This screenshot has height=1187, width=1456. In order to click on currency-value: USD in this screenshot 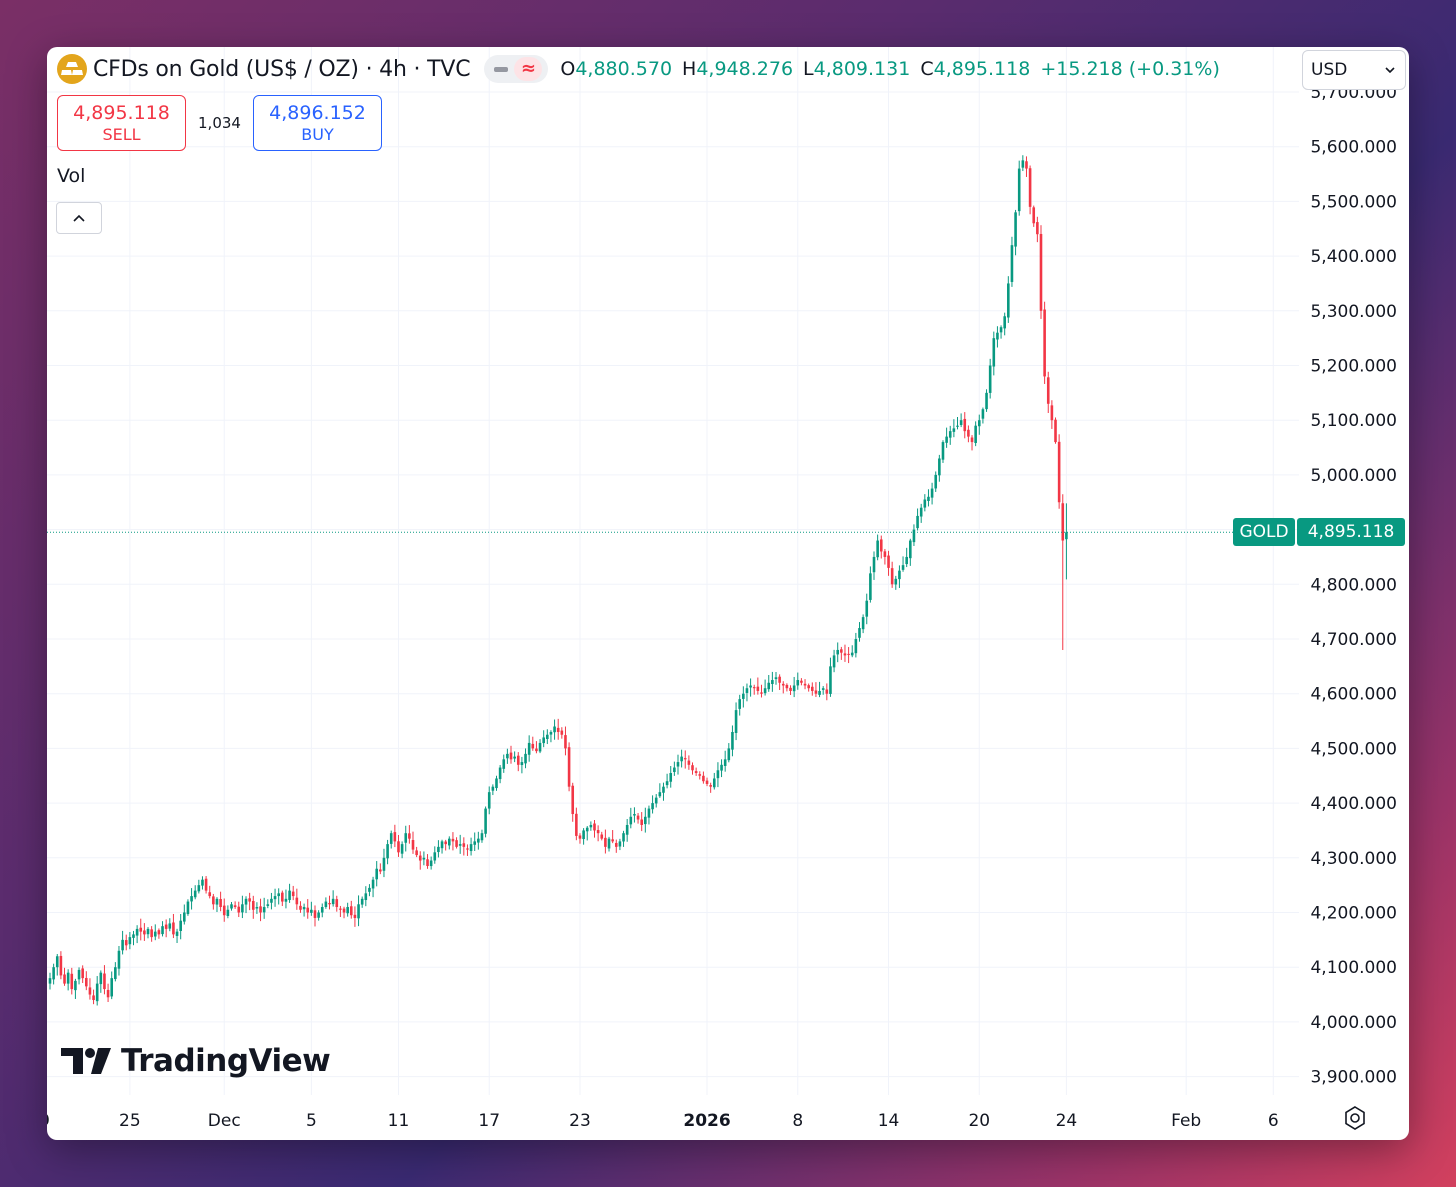, I will do `click(1329, 70)`.